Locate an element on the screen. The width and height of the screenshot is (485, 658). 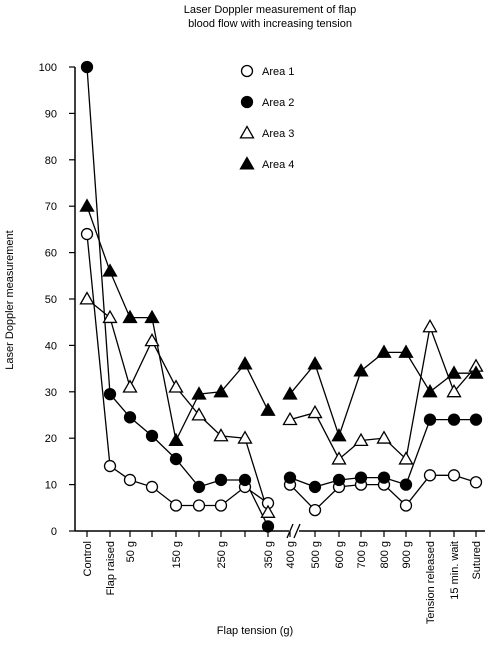
x-tick-label: 150 g is located at coordinates (177, 555).